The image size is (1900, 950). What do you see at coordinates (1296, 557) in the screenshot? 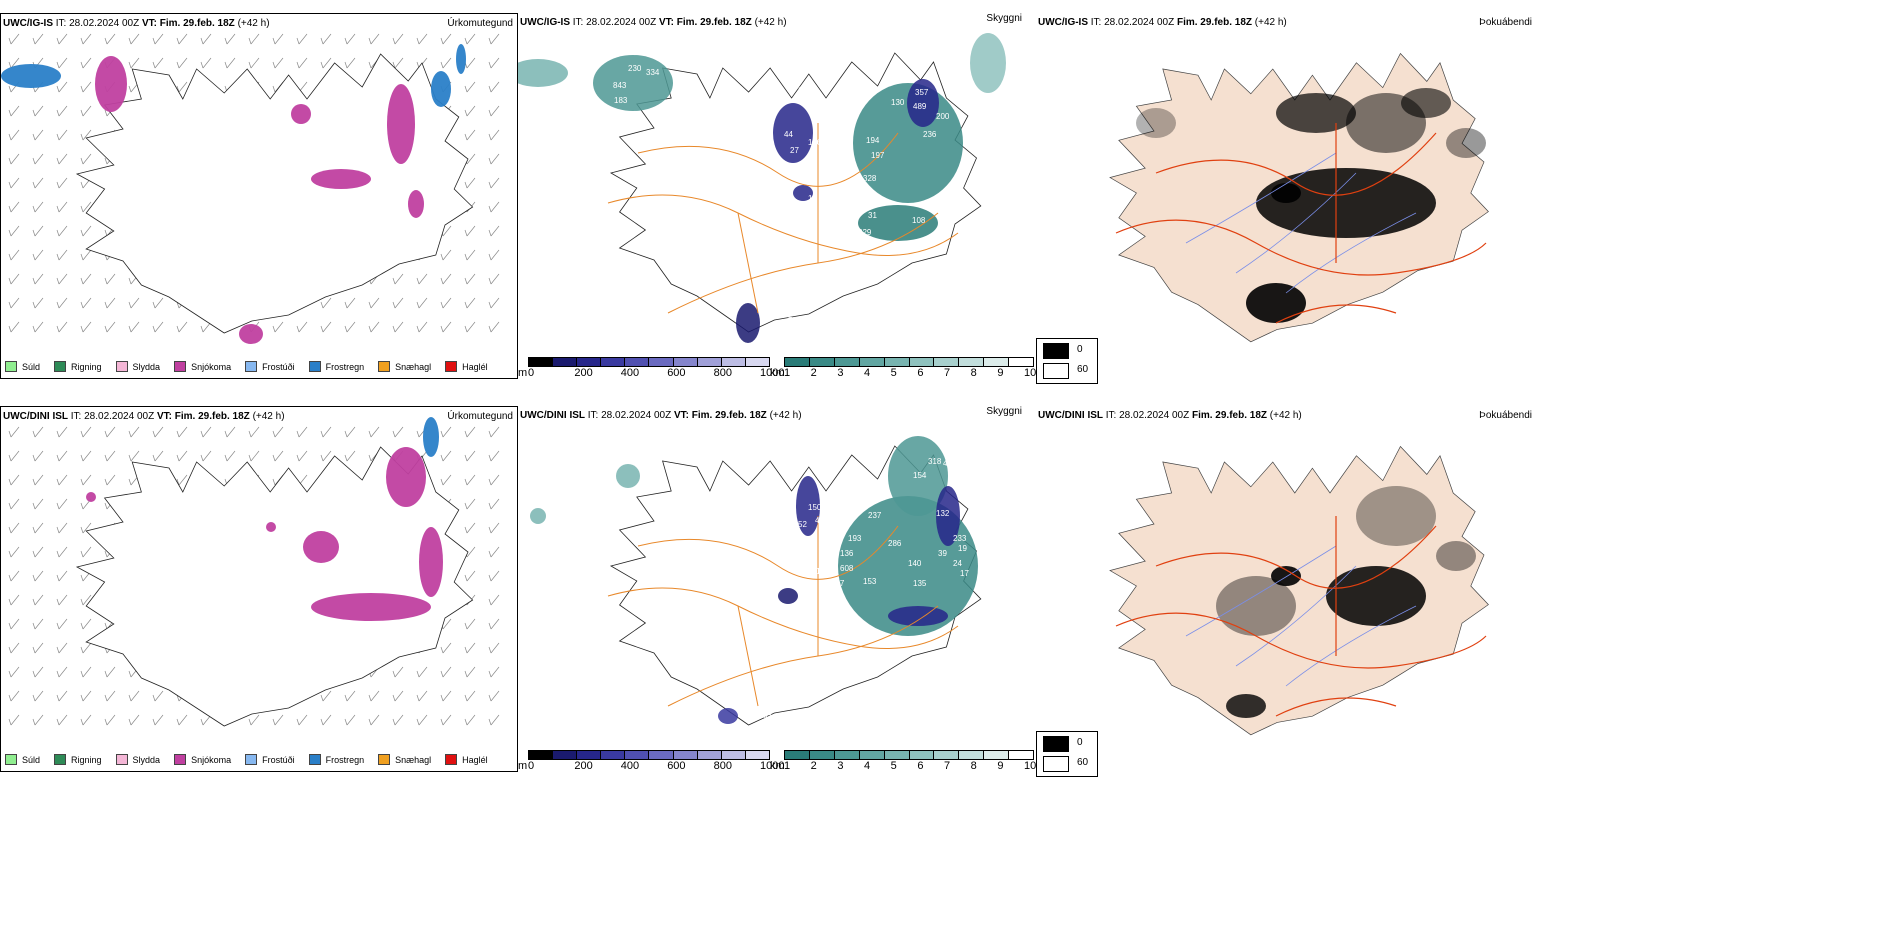
I see `road` at bounding box center [1296, 557].